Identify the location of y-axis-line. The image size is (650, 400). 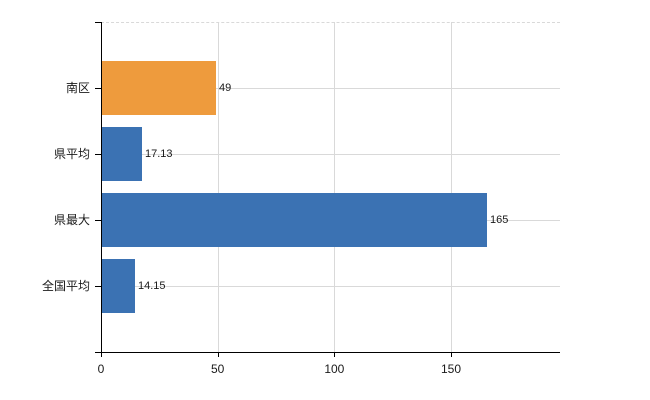
(101, 187).